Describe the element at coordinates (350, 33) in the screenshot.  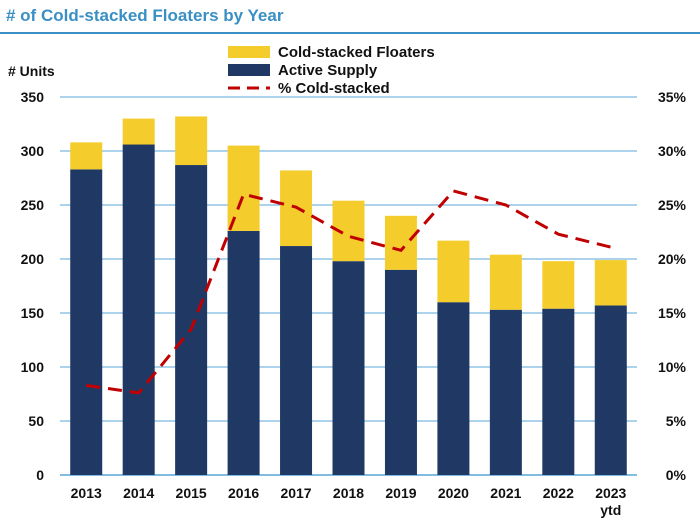
I see `title-rule` at that location.